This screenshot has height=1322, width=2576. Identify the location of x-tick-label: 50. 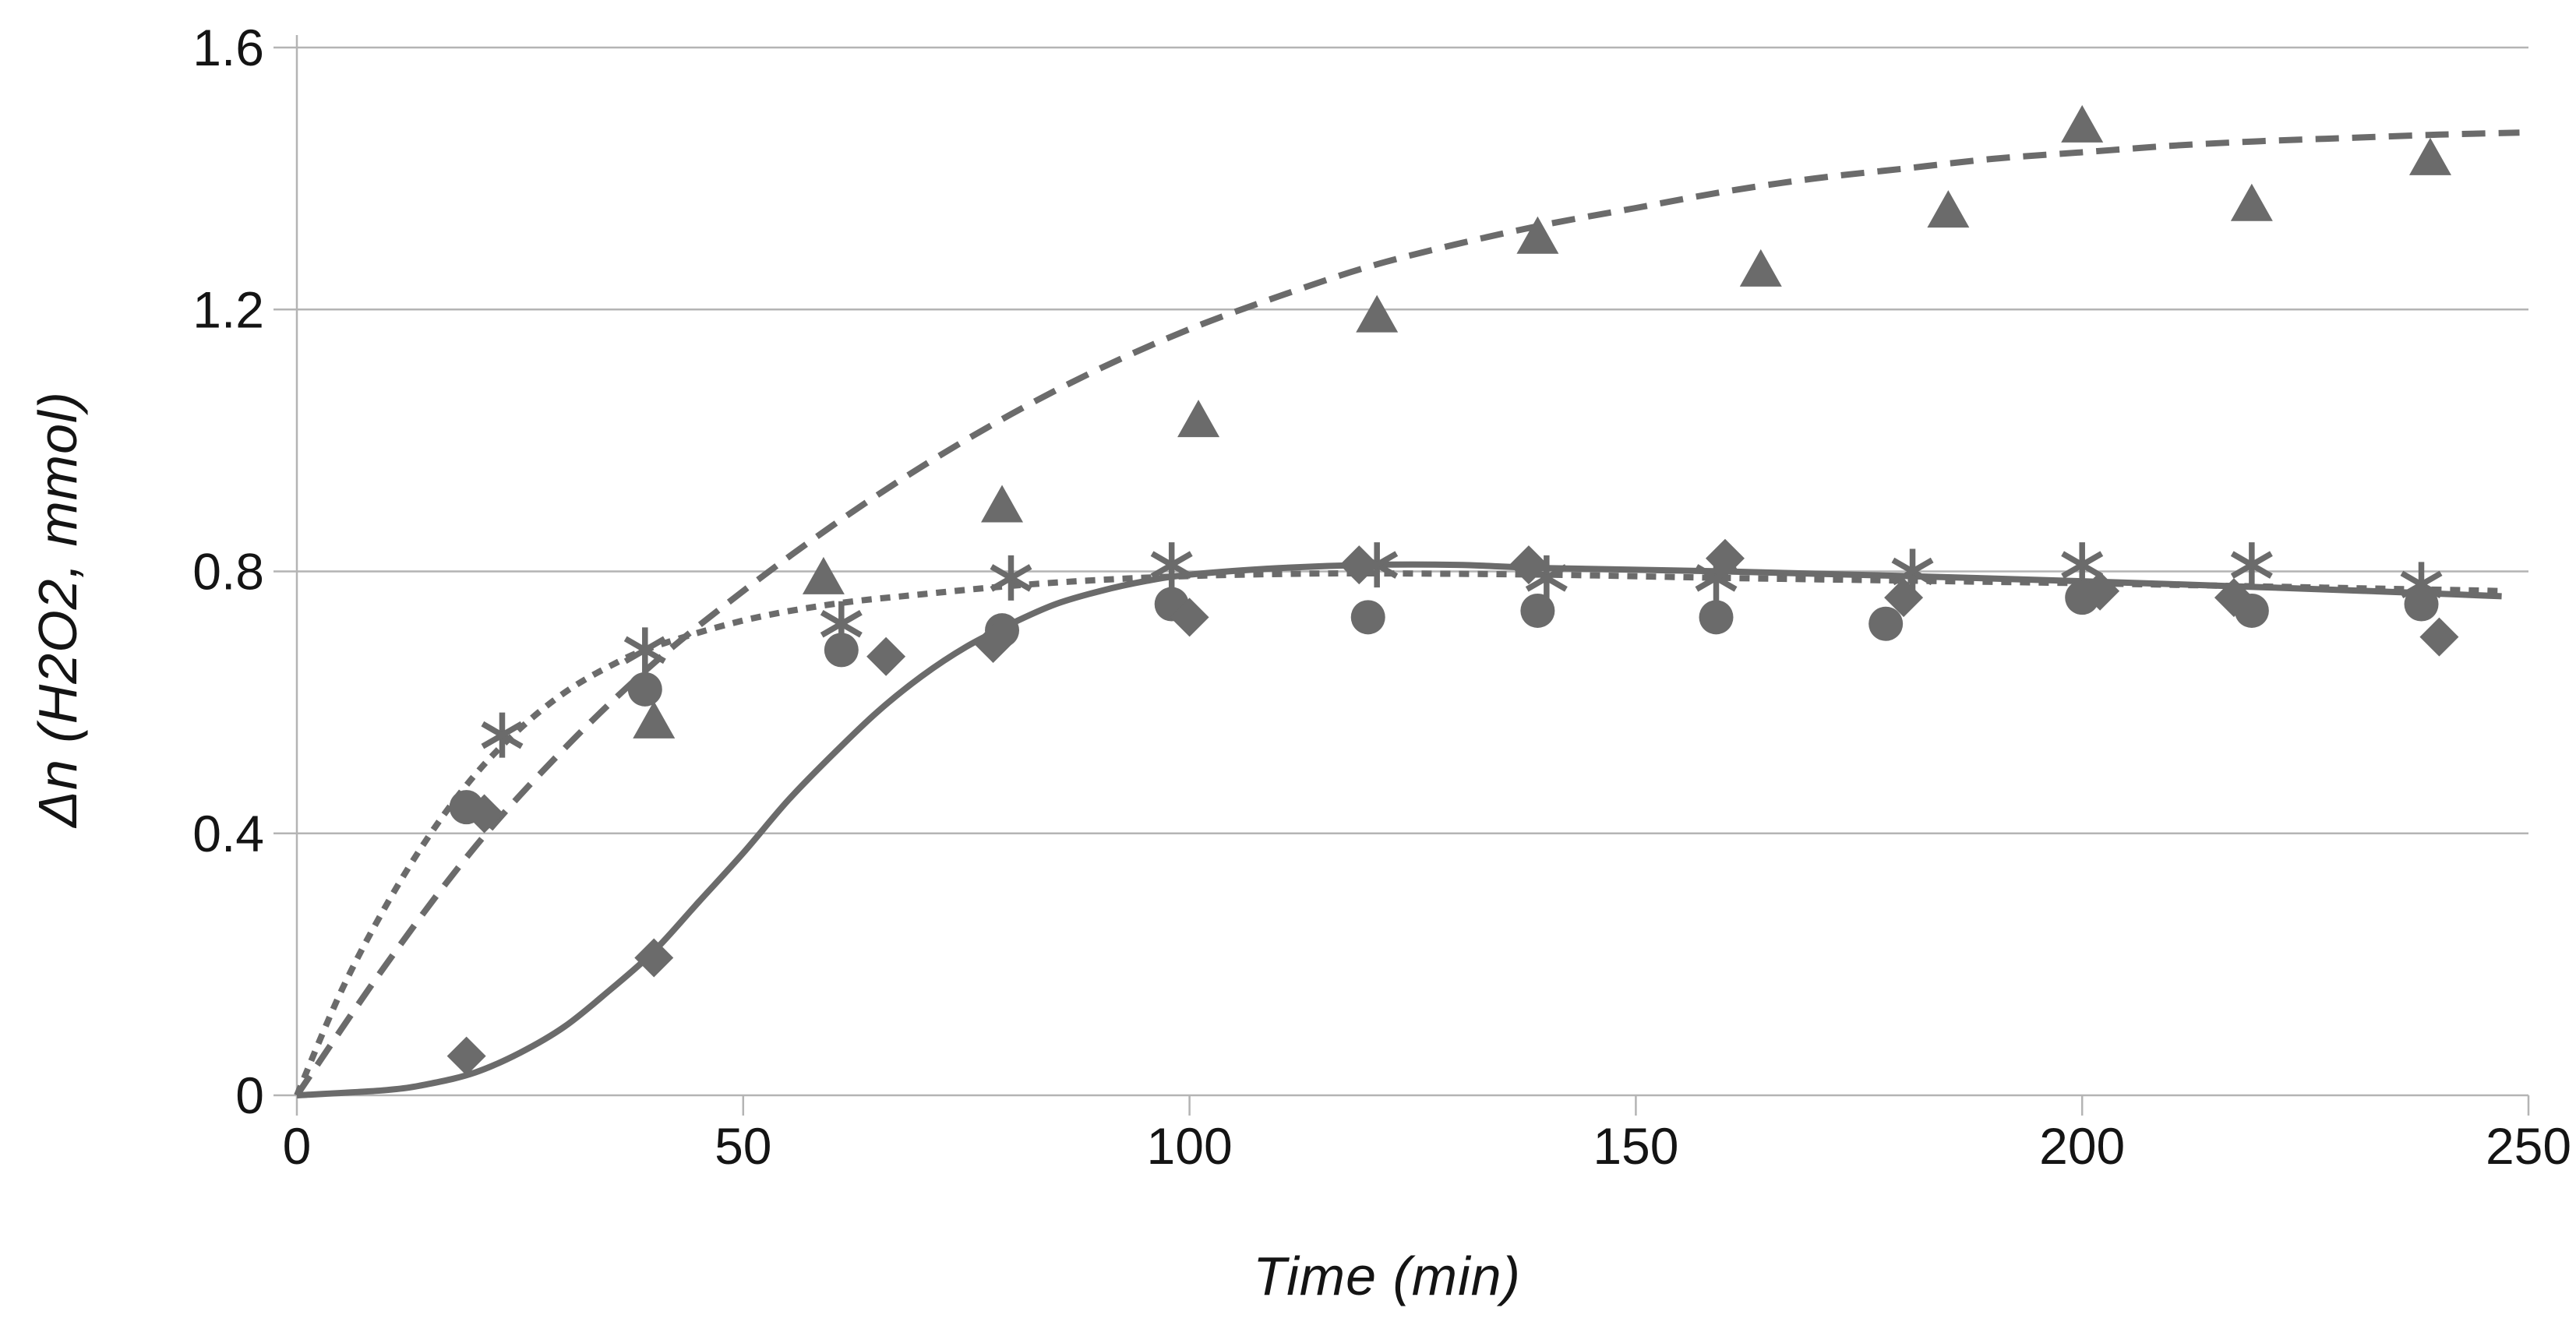
(743, 1146).